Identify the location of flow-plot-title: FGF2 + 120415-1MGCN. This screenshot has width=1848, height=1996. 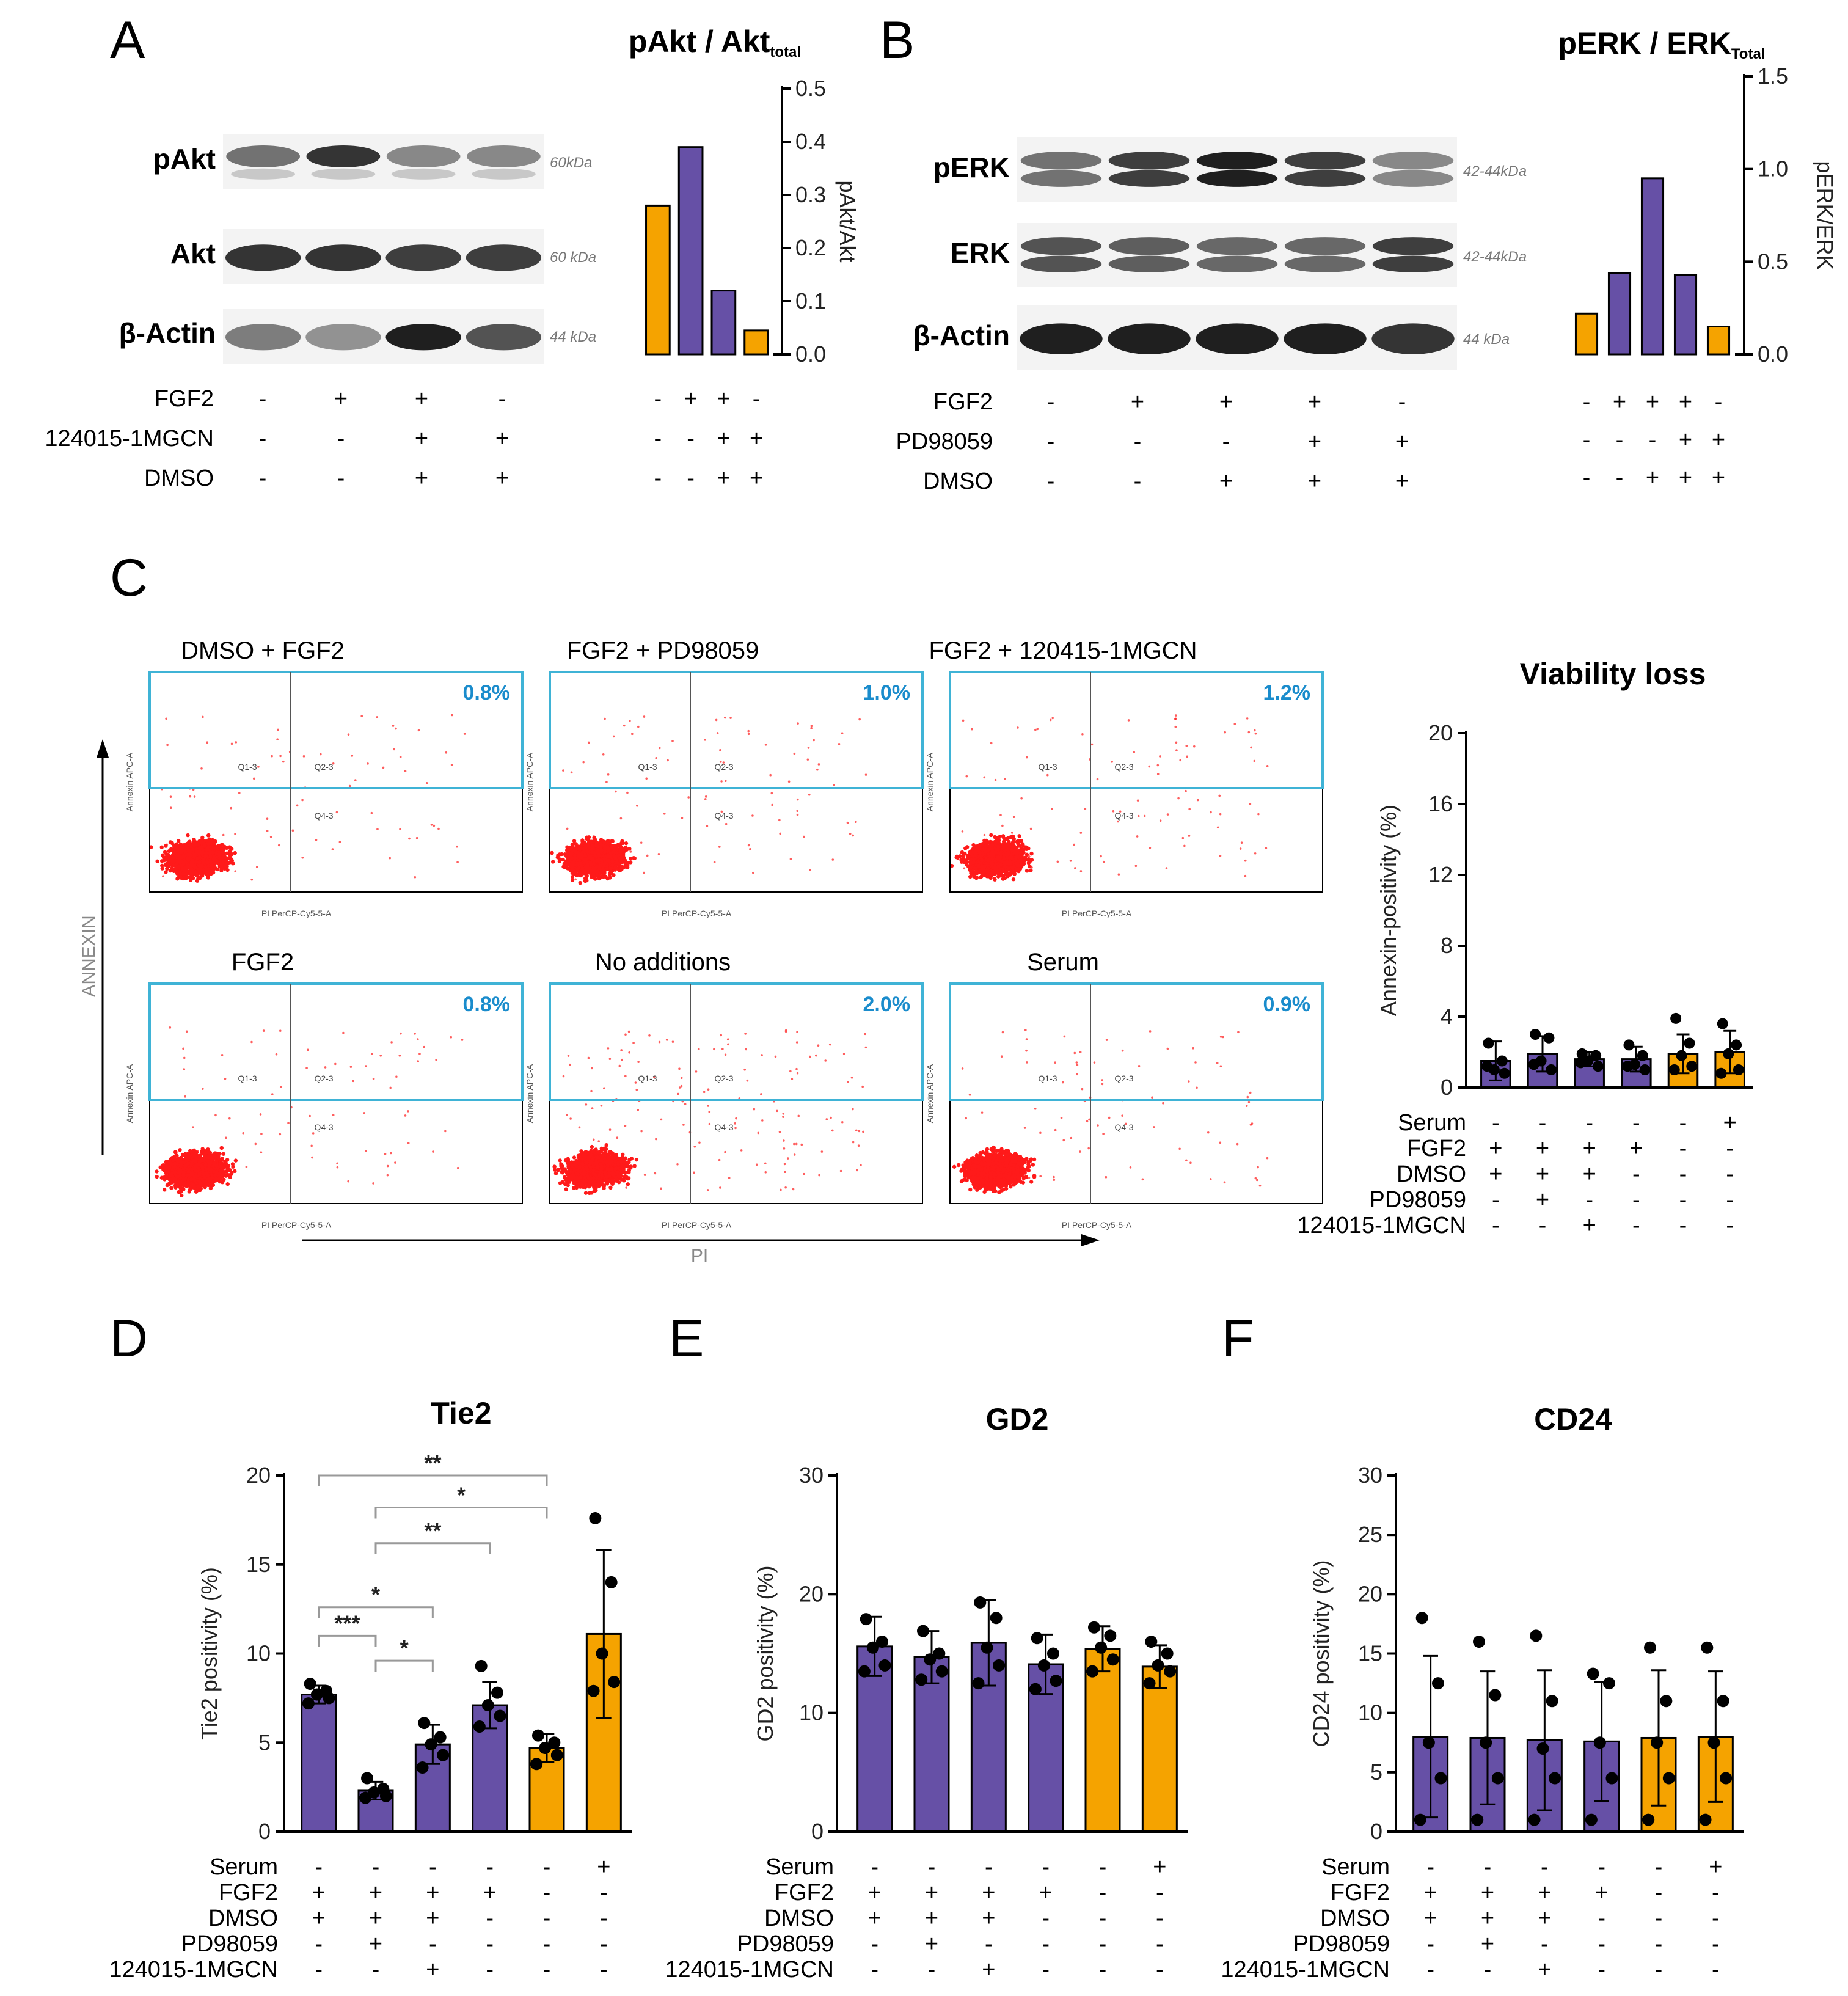
(1063, 651).